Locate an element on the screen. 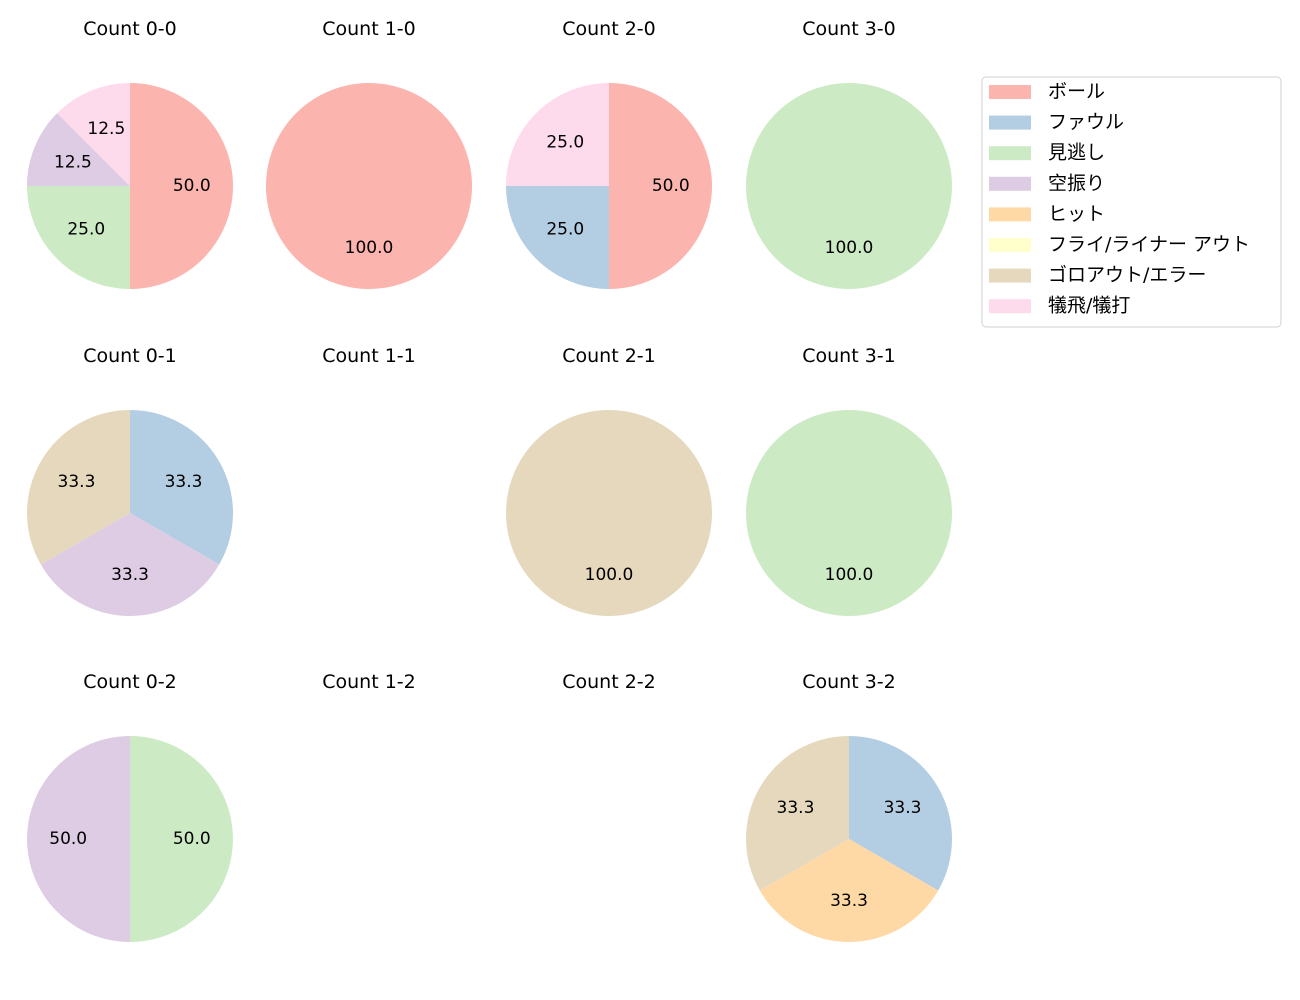 The image size is (1300, 1000). legend-frame is located at coordinates (1131, 202).